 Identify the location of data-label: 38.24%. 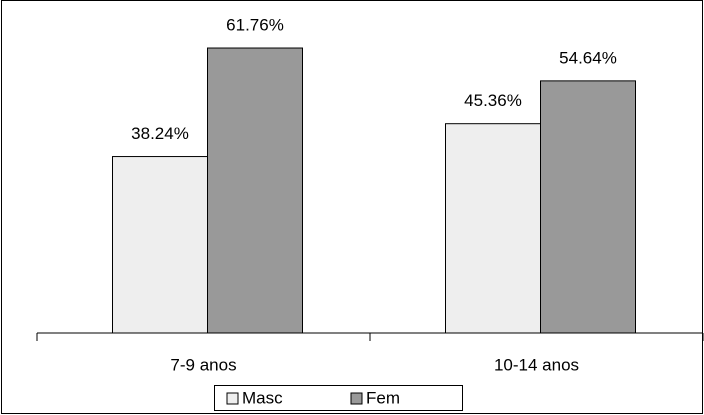
(160, 133).